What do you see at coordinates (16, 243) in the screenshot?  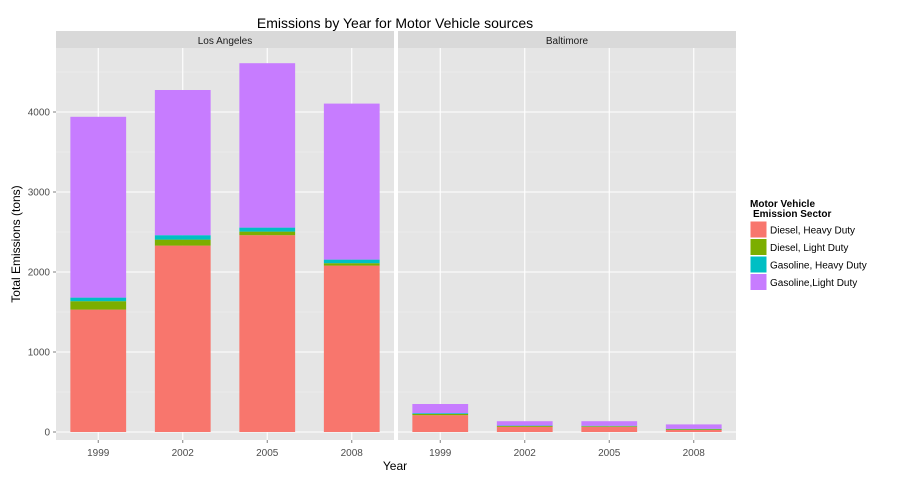 I see `y-axis-title: Total Emissions (tons)` at bounding box center [16, 243].